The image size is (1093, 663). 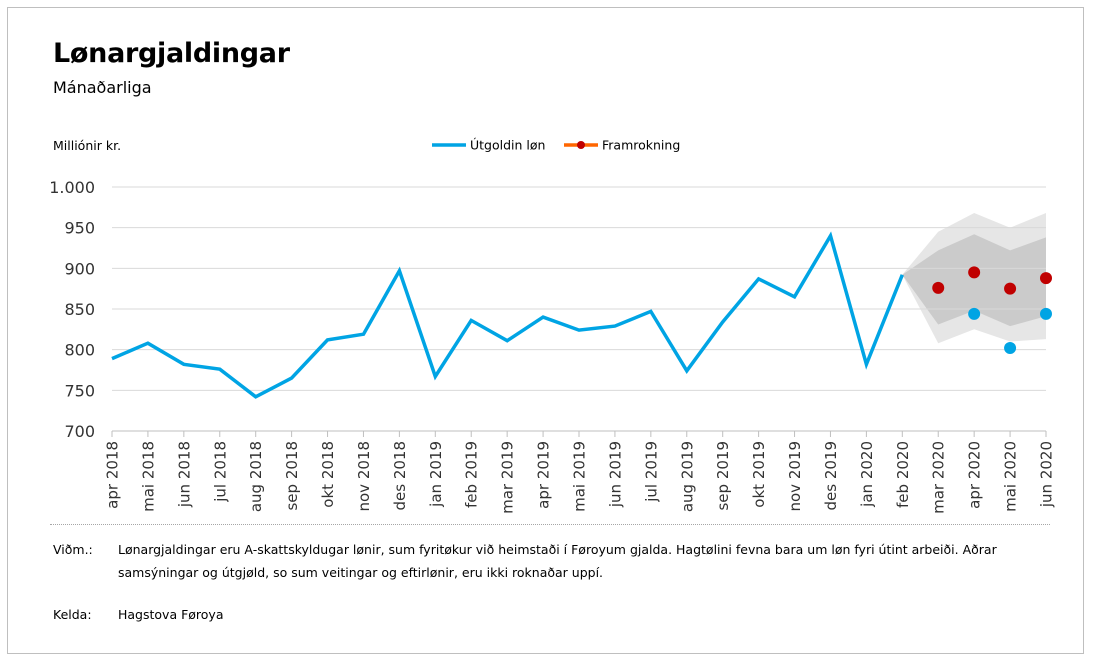 What do you see at coordinates (1011, 476) in the screenshot?
I see `x-tick-label-mai-2020: mai 2020` at bounding box center [1011, 476].